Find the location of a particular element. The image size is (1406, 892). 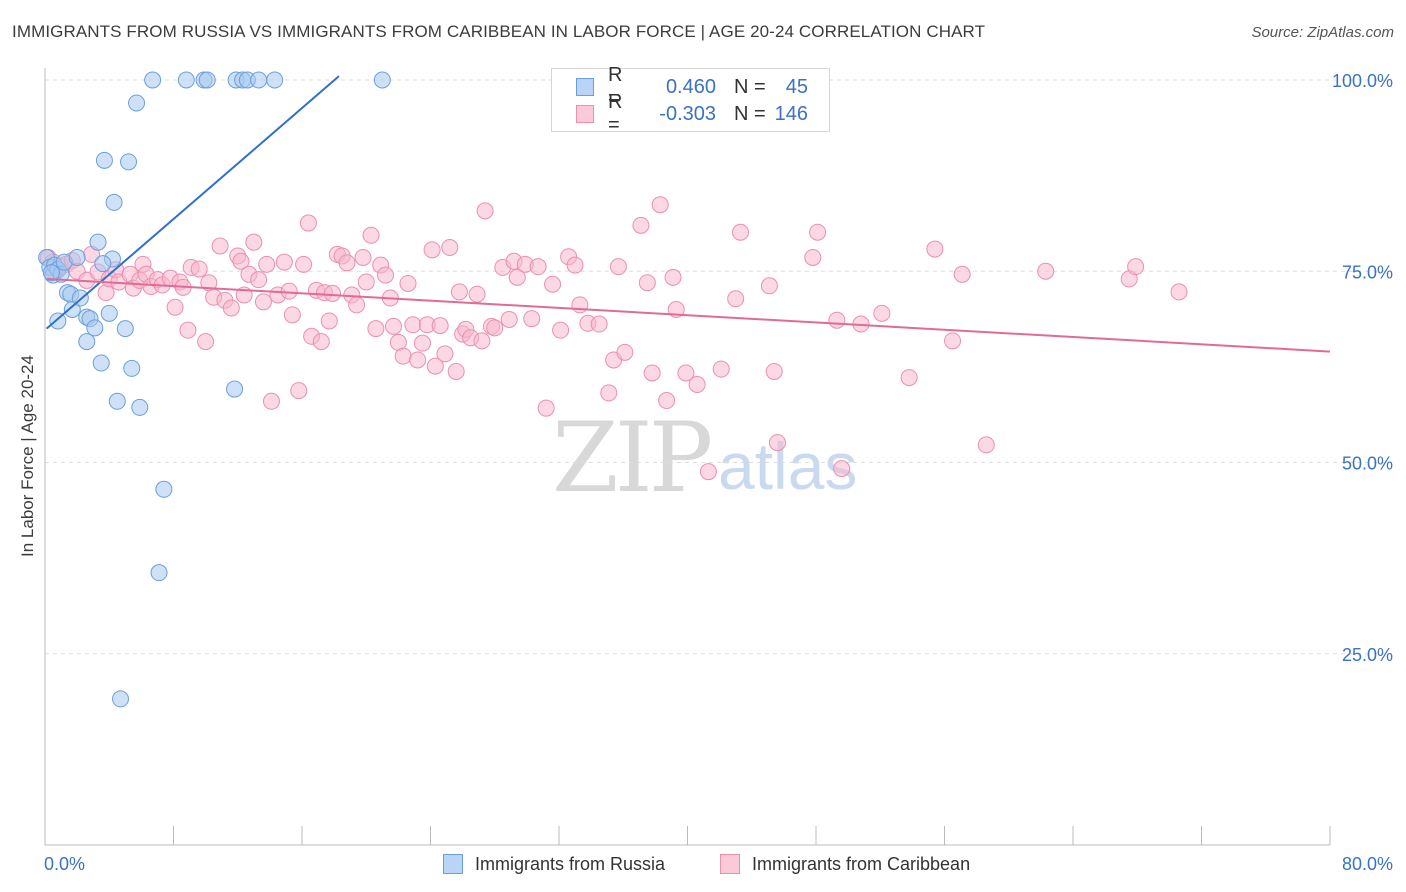

stats-legend: R = 0.460 N = 45 R = -0.303 N = 146 is located at coordinates (690, 100).